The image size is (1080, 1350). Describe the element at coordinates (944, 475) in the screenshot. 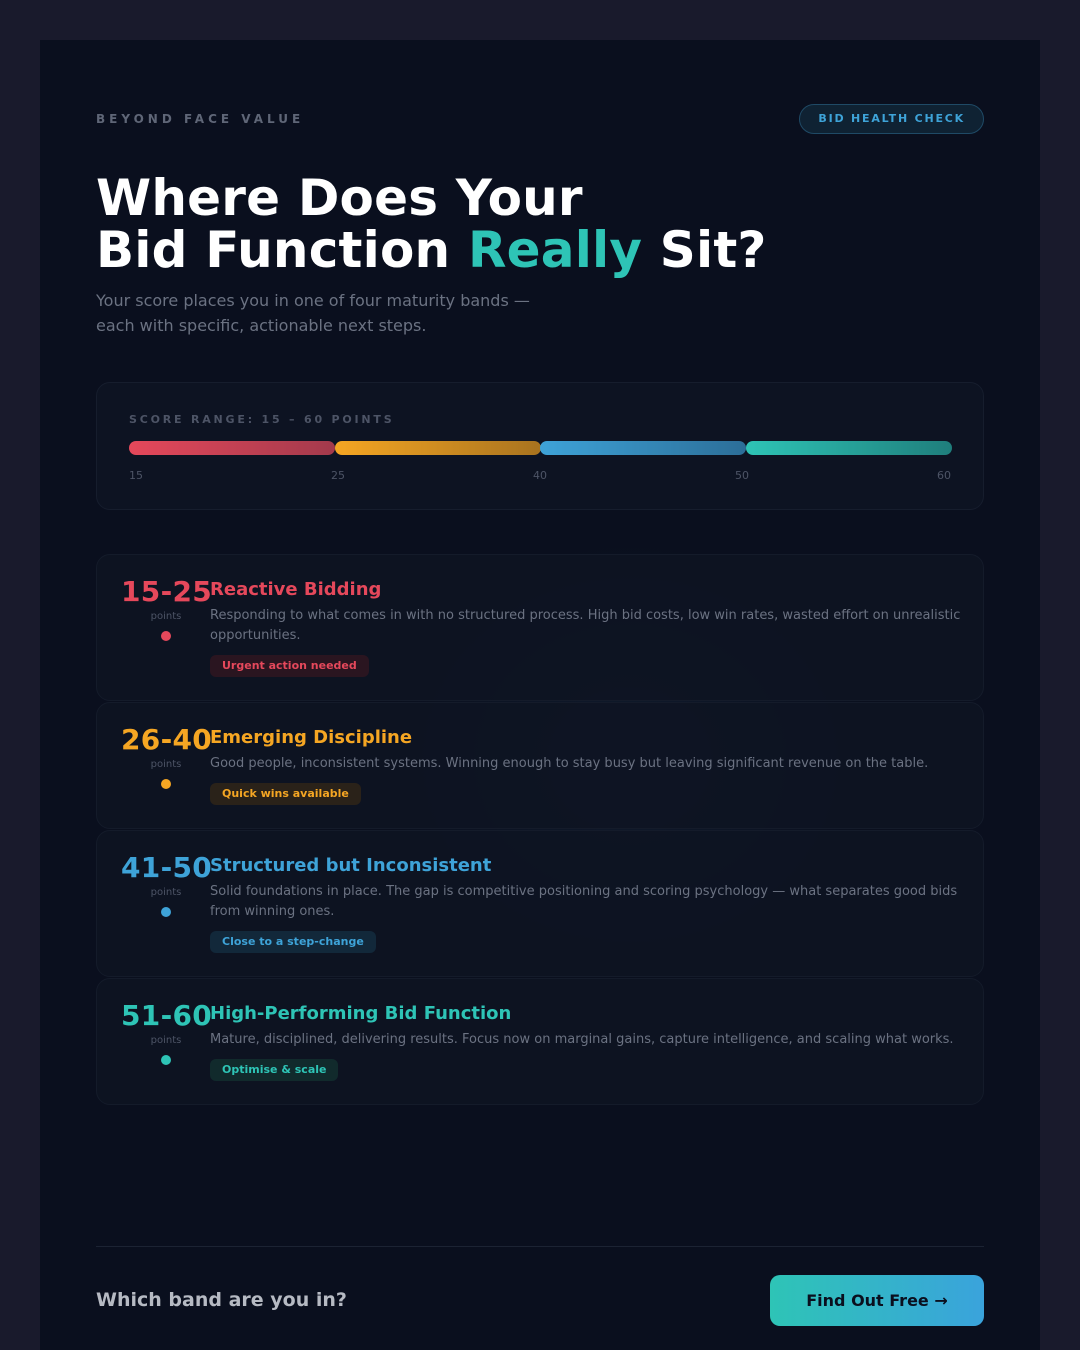

I see `range-tick-60: 60` at that location.